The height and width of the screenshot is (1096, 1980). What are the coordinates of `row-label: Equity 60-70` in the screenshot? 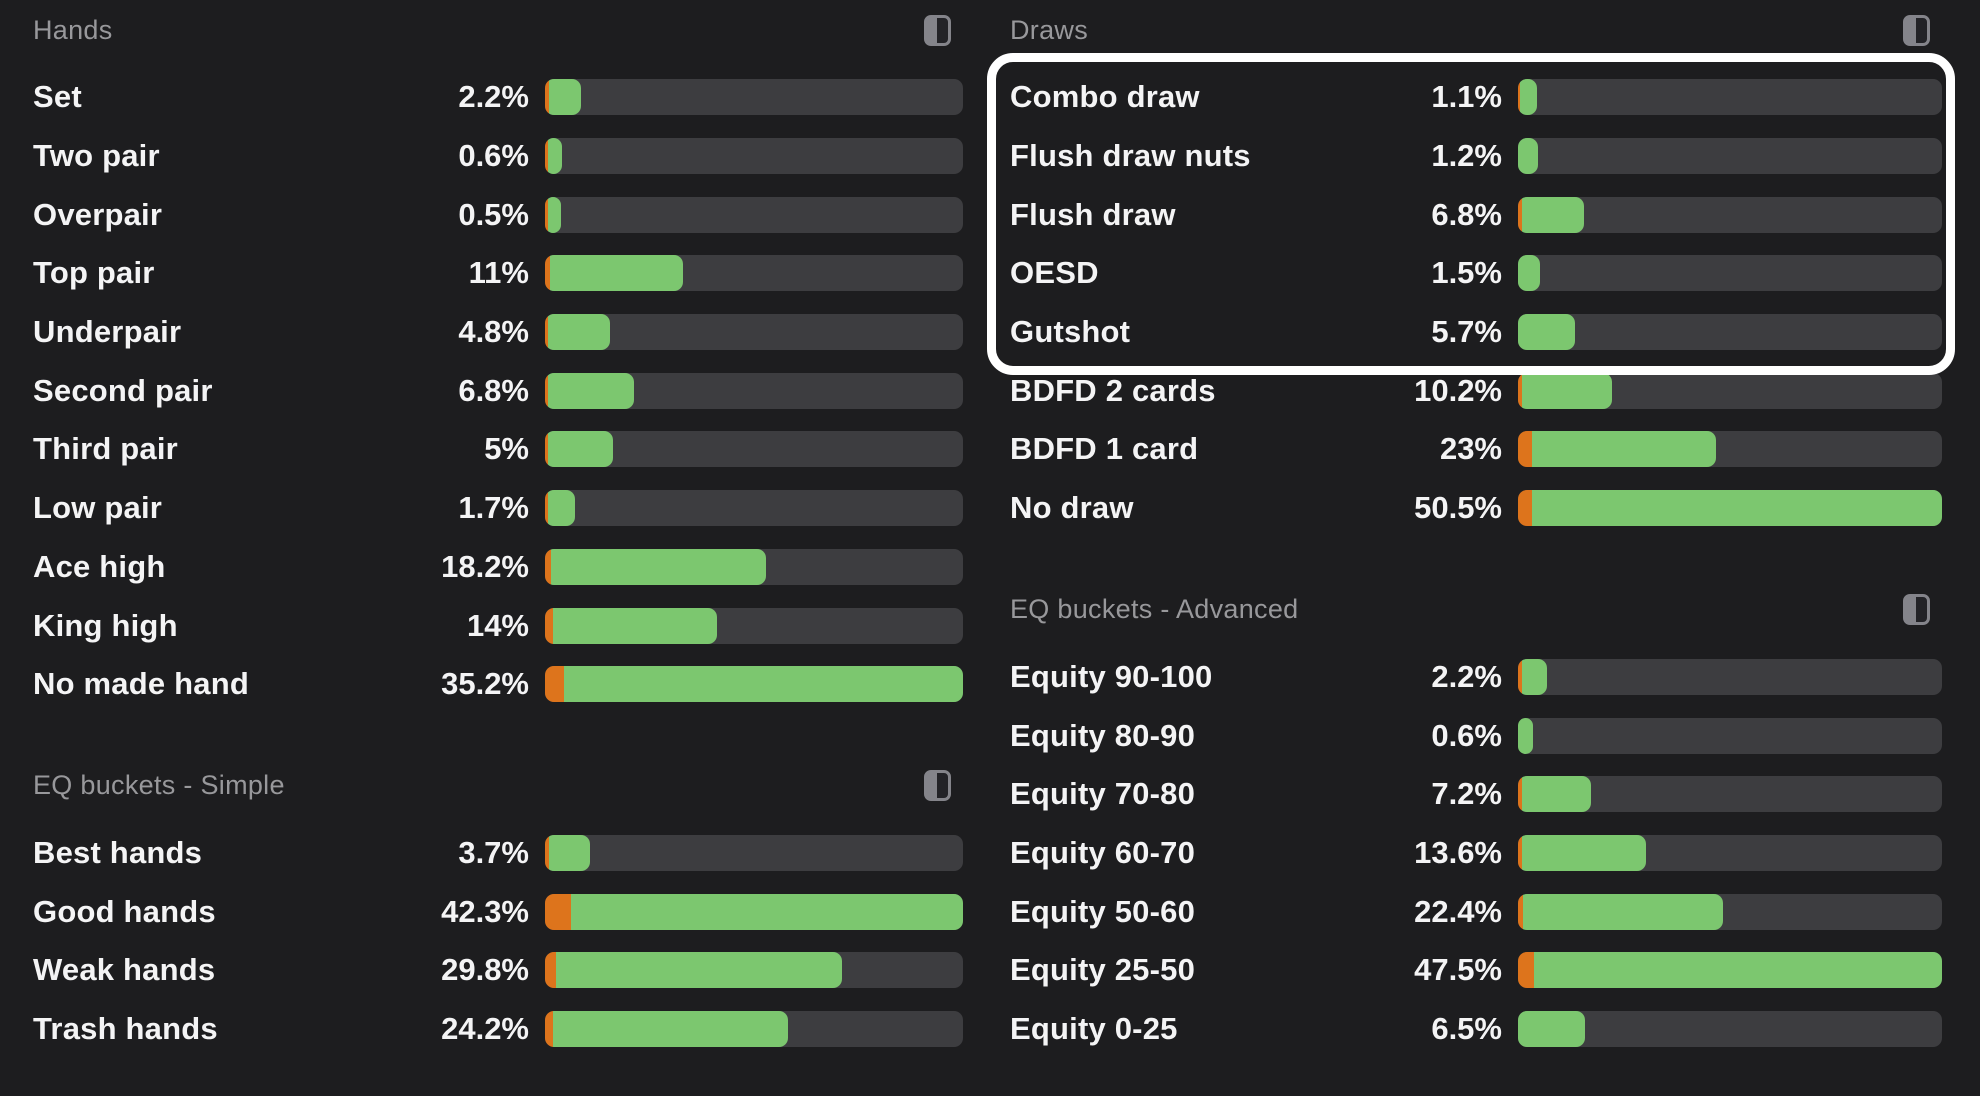 It's located at (1103, 852).